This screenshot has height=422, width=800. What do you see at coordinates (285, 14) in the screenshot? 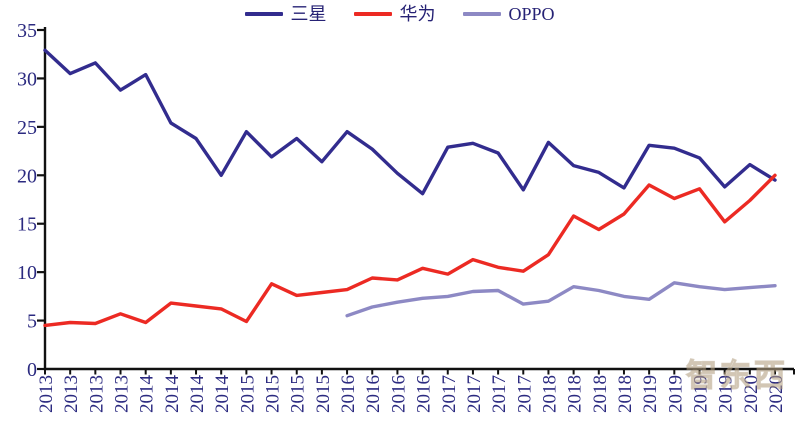
I see `legend-item-samsung: 三星` at bounding box center [285, 14].